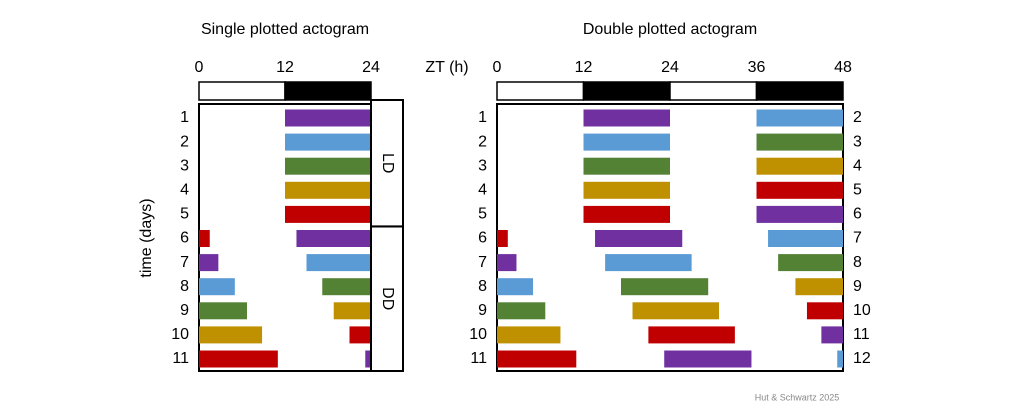  I want to click on condition-box, so click(387, 298).